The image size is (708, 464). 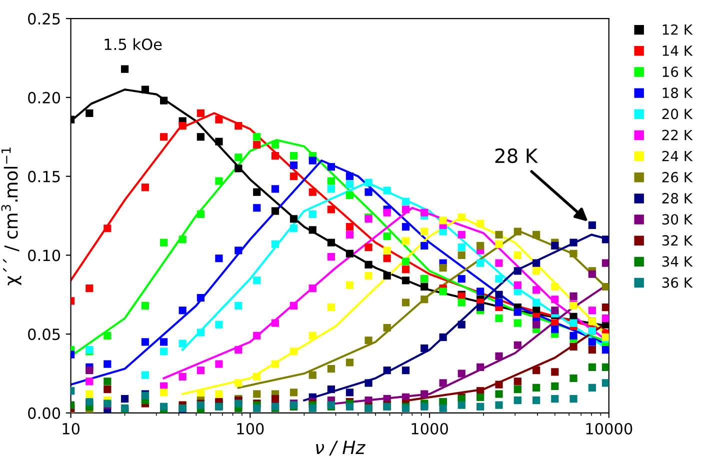 What do you see at coordinates (677, 72) in the screenshot?
I see `legend-label: 16 K` at bounding box center [677, 72].